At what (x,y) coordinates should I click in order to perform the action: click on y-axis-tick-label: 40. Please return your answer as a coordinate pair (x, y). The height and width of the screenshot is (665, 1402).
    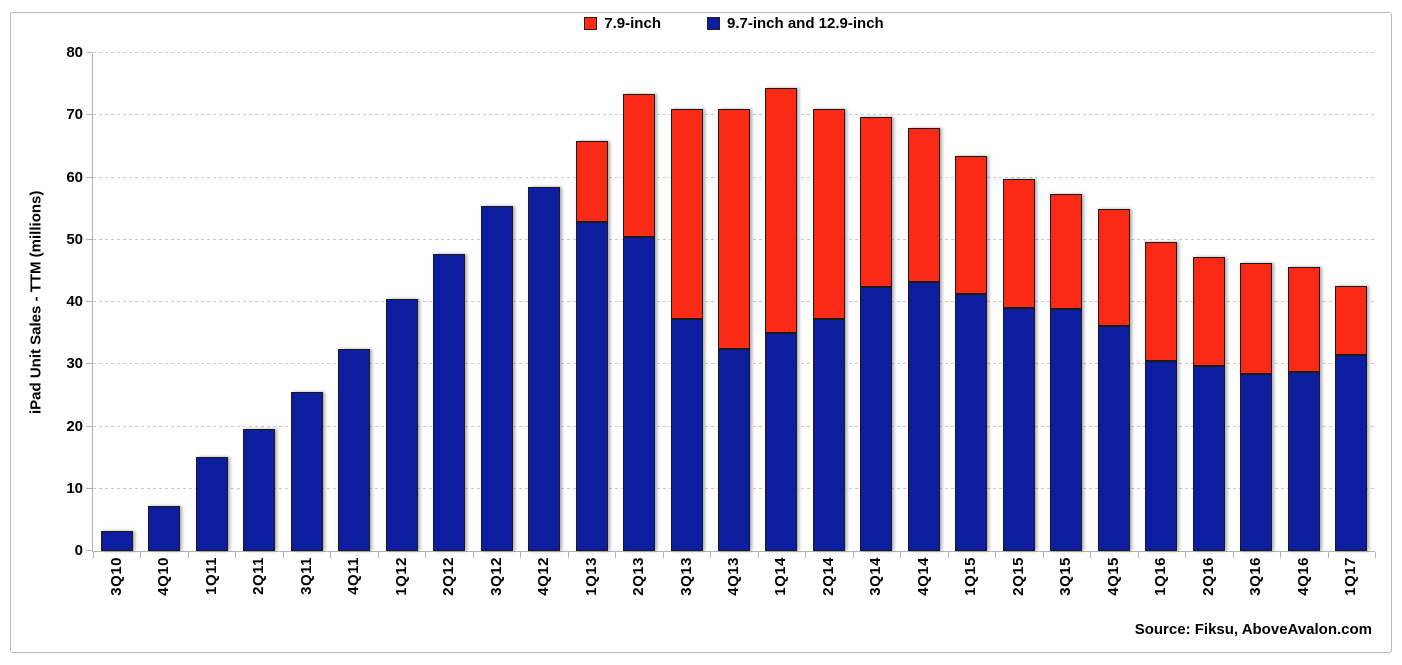
    Looking at the image, I should click on (74, 301).